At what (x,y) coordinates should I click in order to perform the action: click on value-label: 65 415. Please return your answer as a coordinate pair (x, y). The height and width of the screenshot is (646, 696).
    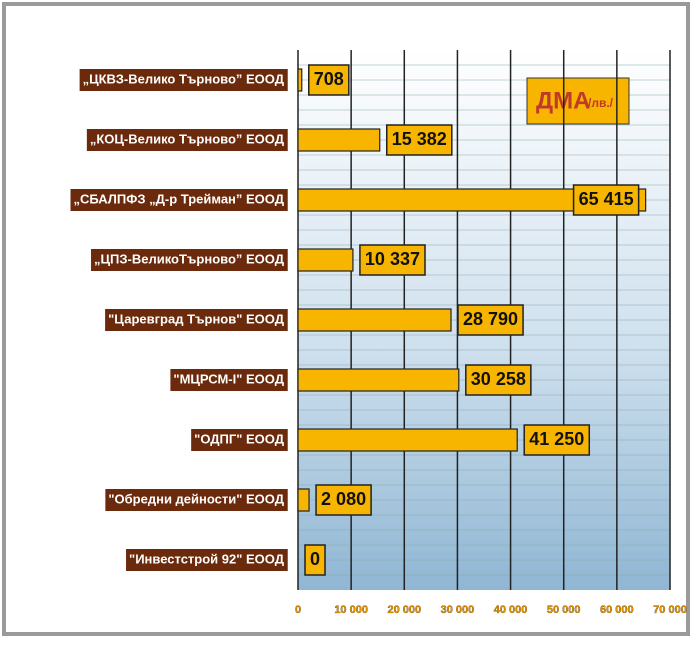
    Looking at the image, I should click on (606, 199).